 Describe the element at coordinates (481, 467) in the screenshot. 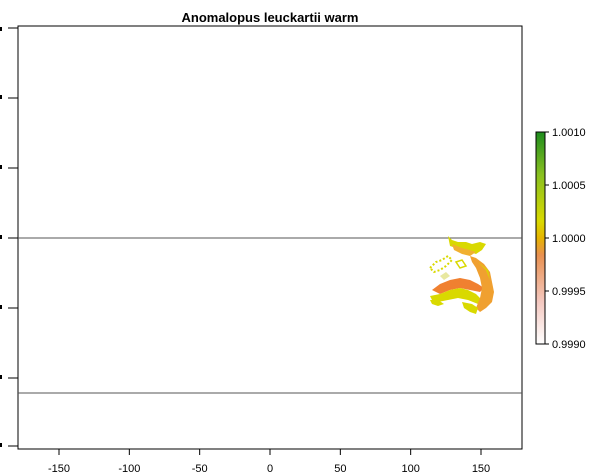

I see `x-tick-label: 150` at that location.